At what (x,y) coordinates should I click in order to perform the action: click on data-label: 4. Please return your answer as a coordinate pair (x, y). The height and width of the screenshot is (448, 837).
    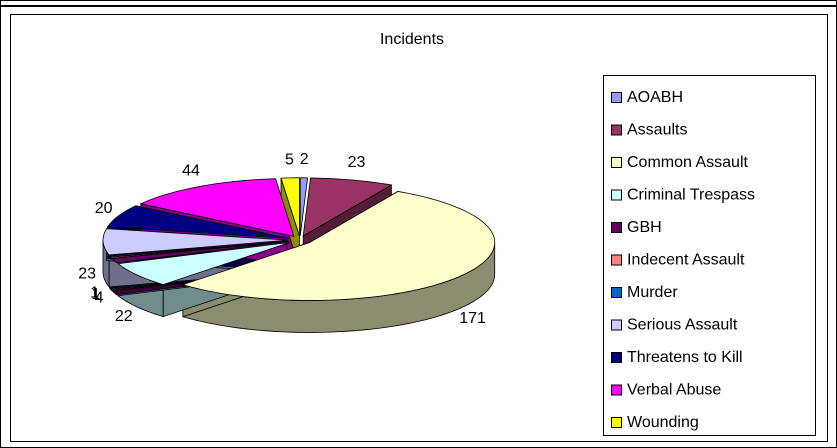
    Looking at the image, I should click on (99, 298).